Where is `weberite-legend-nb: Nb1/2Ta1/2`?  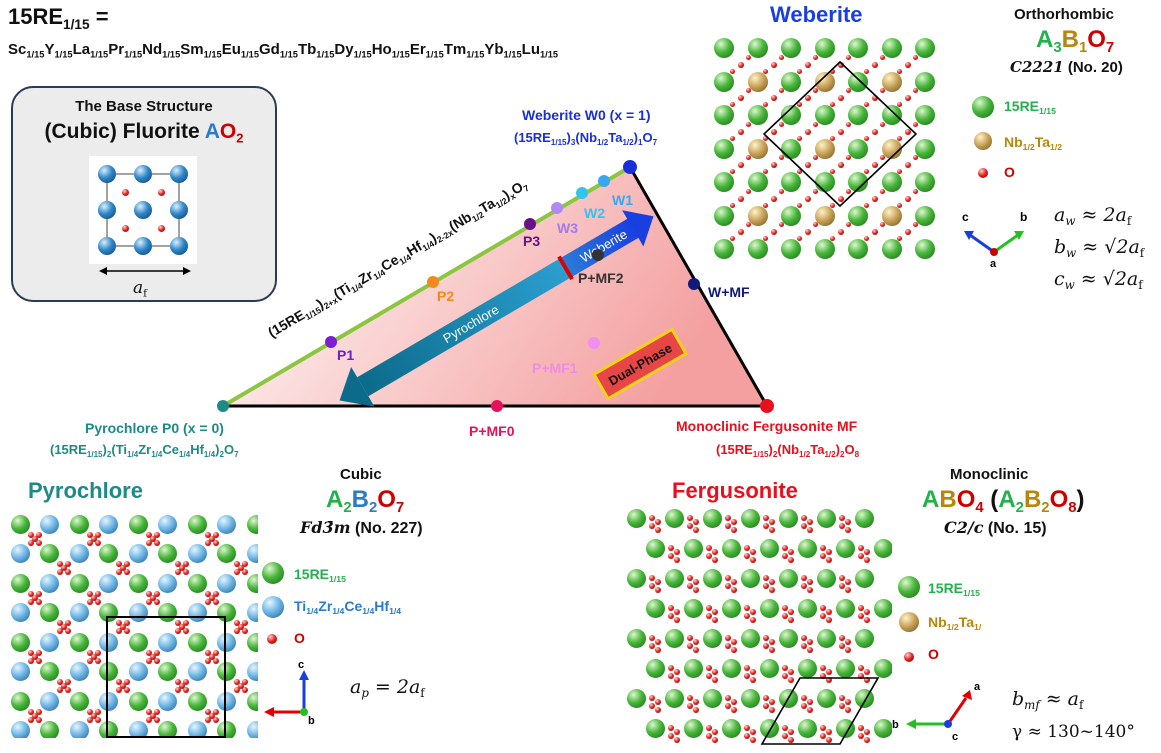
weberite-legend-nb: Nb1/2Ta1/2 is located at coordinates (1033, 143).